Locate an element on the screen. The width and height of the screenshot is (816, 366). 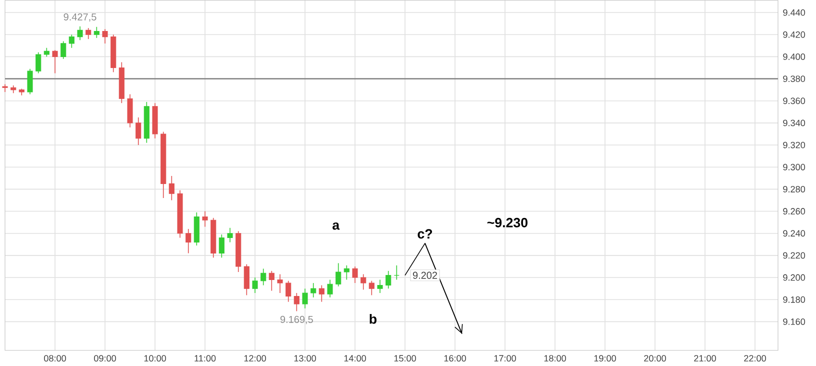
x-tick-label: 11:00 is located at coordinates (205, 358).